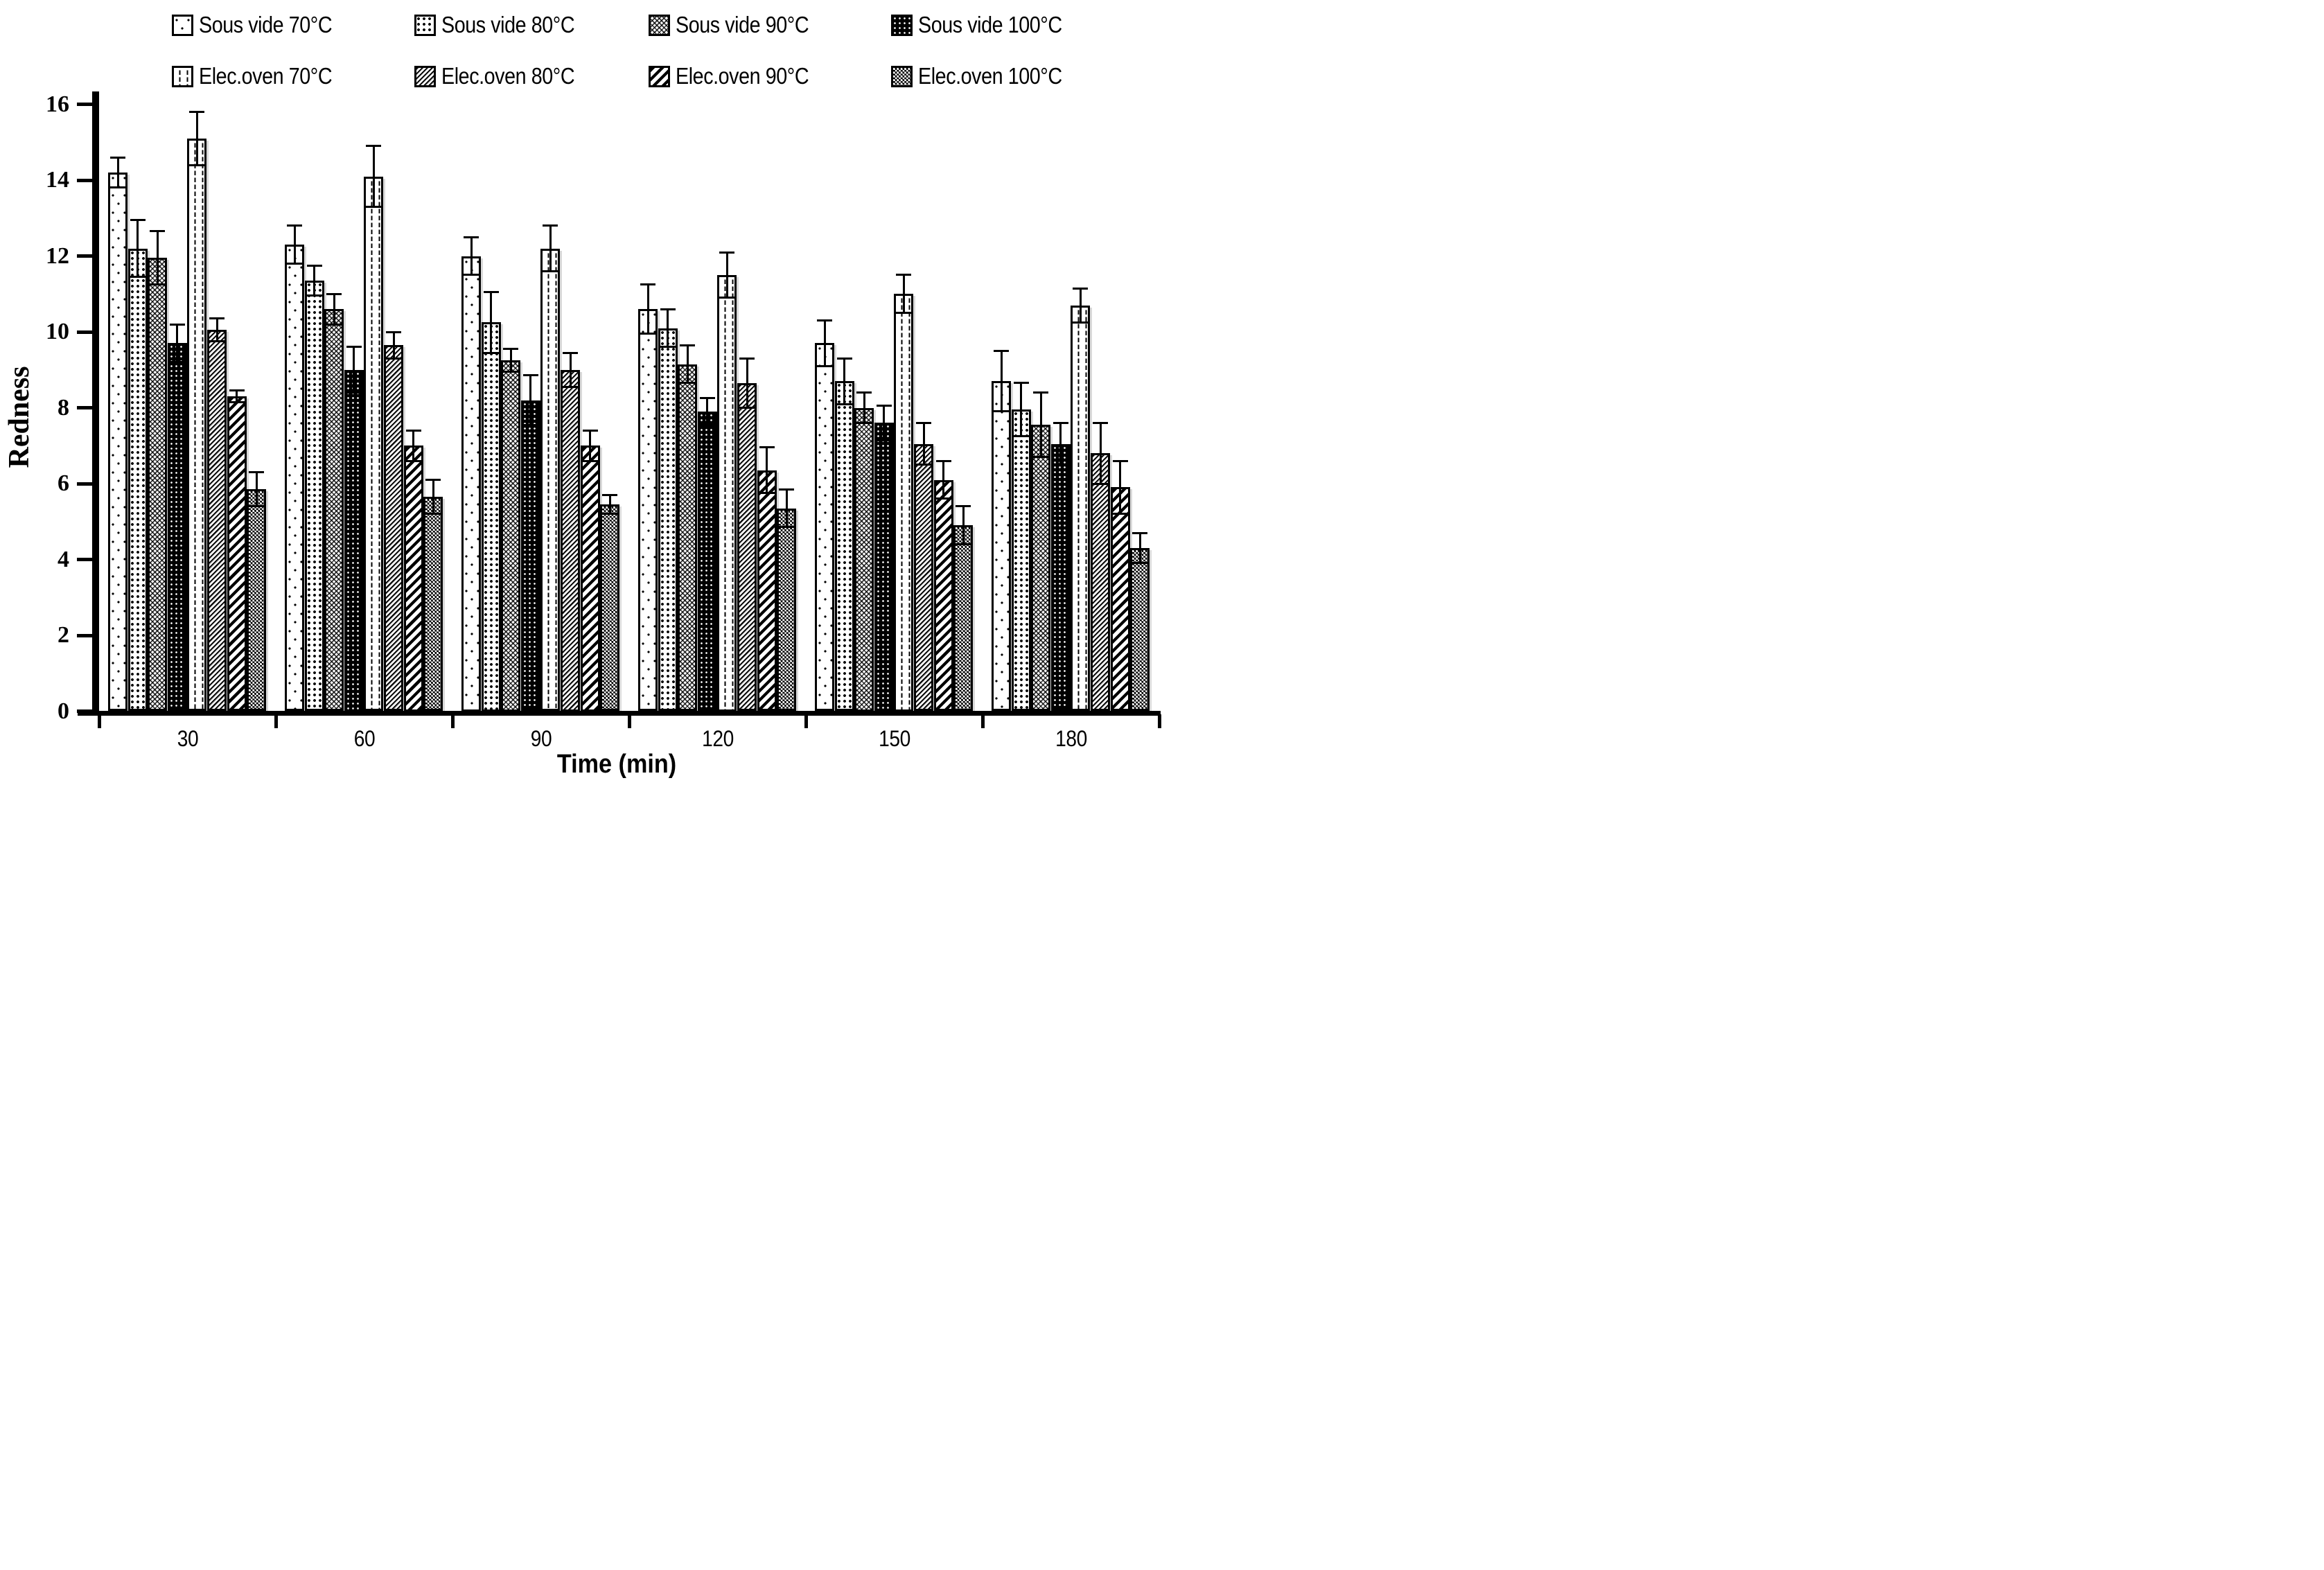 Image resolution: width=2324 pixels, height=1570 pixels. What do you see at coordinates (1071, 738) in the screenshot?
I see `x-tick-label: 180` at bounding box center [1071, 738].